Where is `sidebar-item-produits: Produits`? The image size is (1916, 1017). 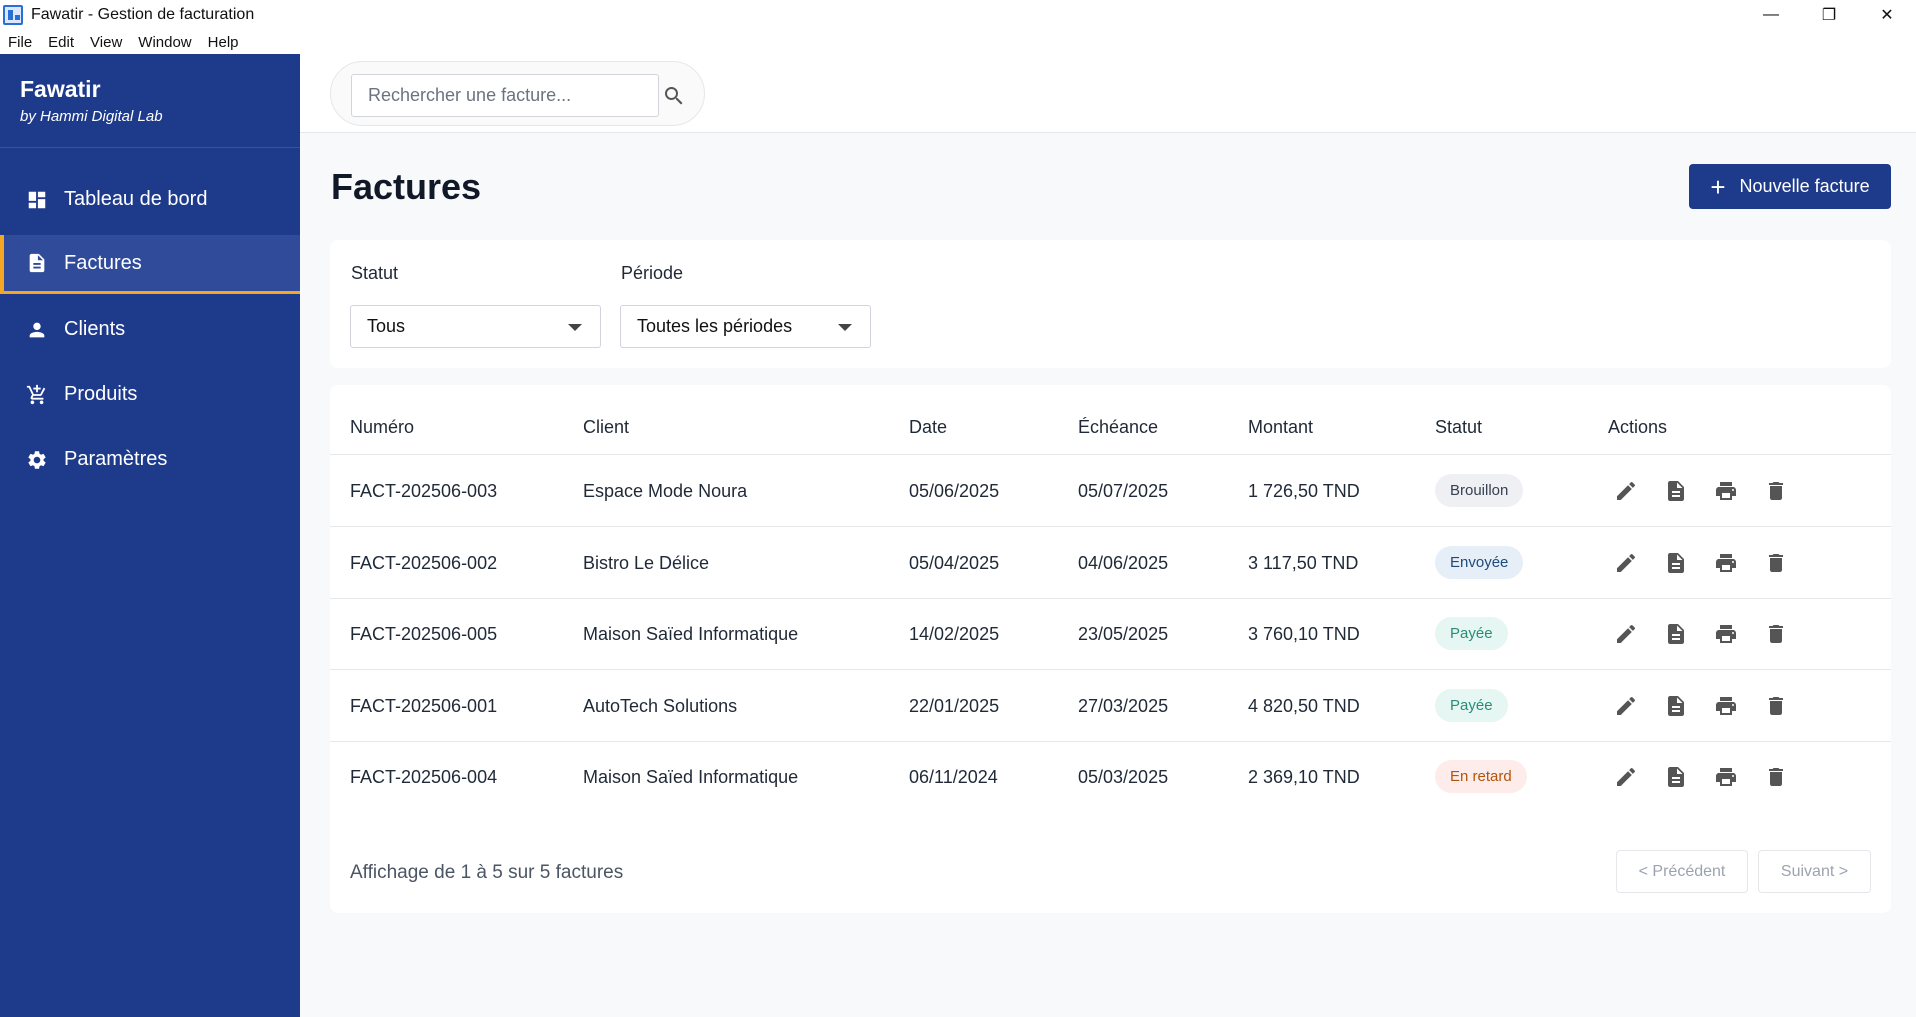 sidebar-item-produits: Produits is located at coordinates (150, 394).